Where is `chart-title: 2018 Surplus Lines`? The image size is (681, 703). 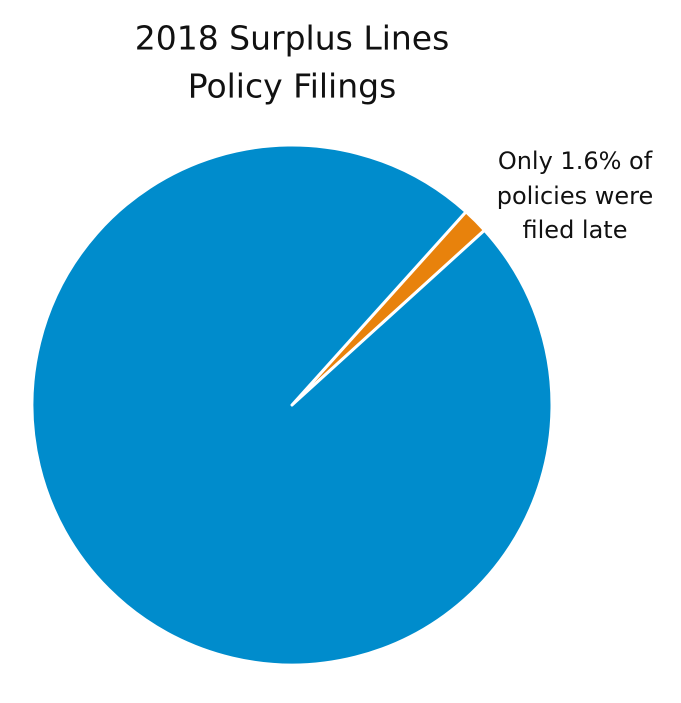 chart-title: 2018 Surplus Lines is located at coordinates (292, 38).